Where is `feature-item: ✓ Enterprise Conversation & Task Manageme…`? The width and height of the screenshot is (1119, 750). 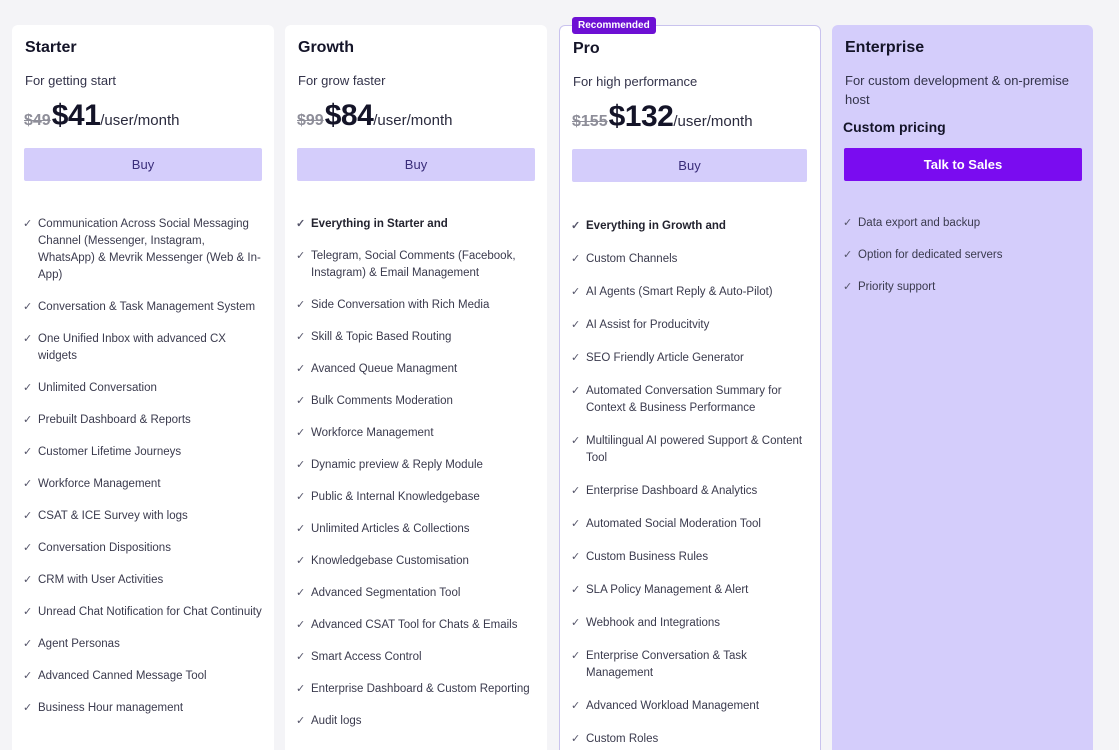 feature-item: ✓ Enterprise Conversation & Task Manageme… is located at coordinates (691, 665).